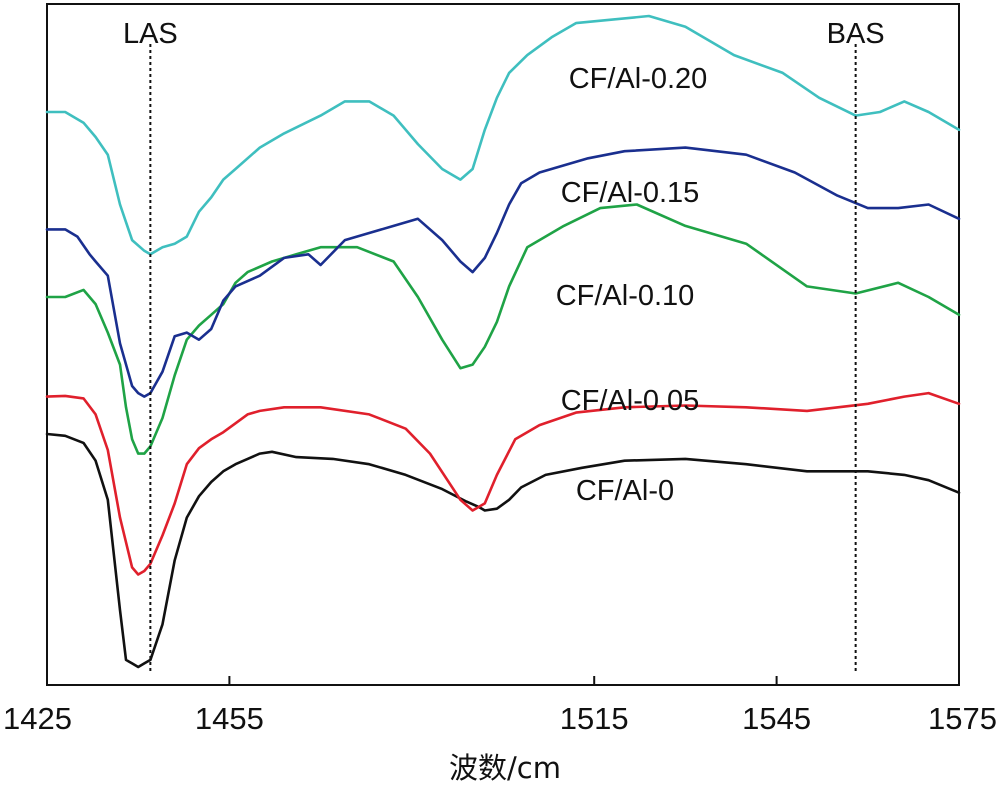 This screenshot has height=793, width=1000. Describe the element at coordinates (625, 296) in the screenshot. I see `series-label-2: CF/Al-0.10` at that location.